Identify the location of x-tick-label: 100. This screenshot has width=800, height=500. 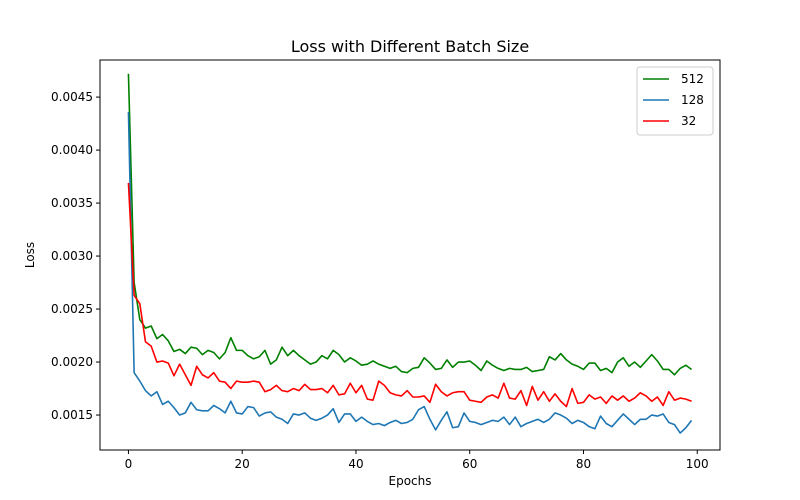
(697, 464).